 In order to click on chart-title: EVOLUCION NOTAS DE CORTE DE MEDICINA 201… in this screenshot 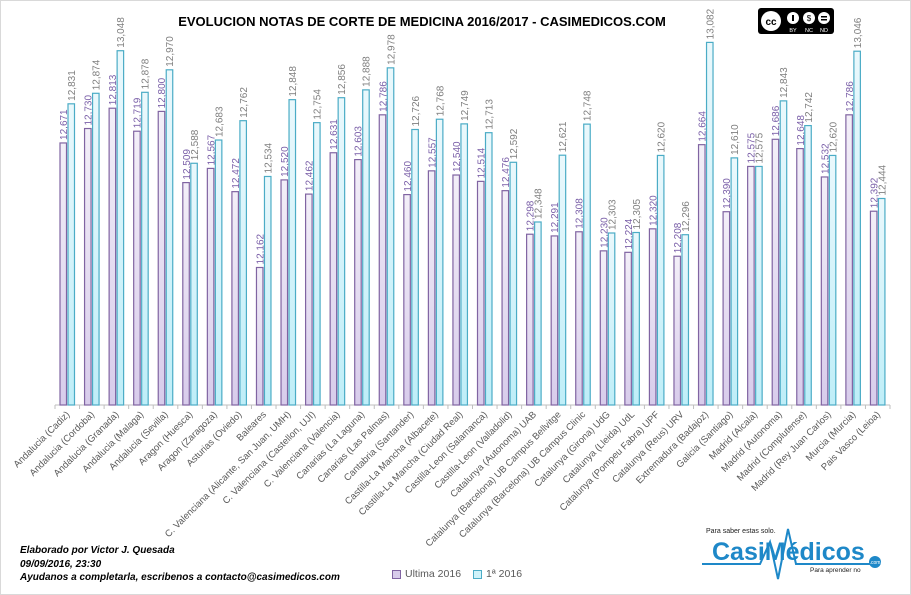, I will do `click(422, 21)`.